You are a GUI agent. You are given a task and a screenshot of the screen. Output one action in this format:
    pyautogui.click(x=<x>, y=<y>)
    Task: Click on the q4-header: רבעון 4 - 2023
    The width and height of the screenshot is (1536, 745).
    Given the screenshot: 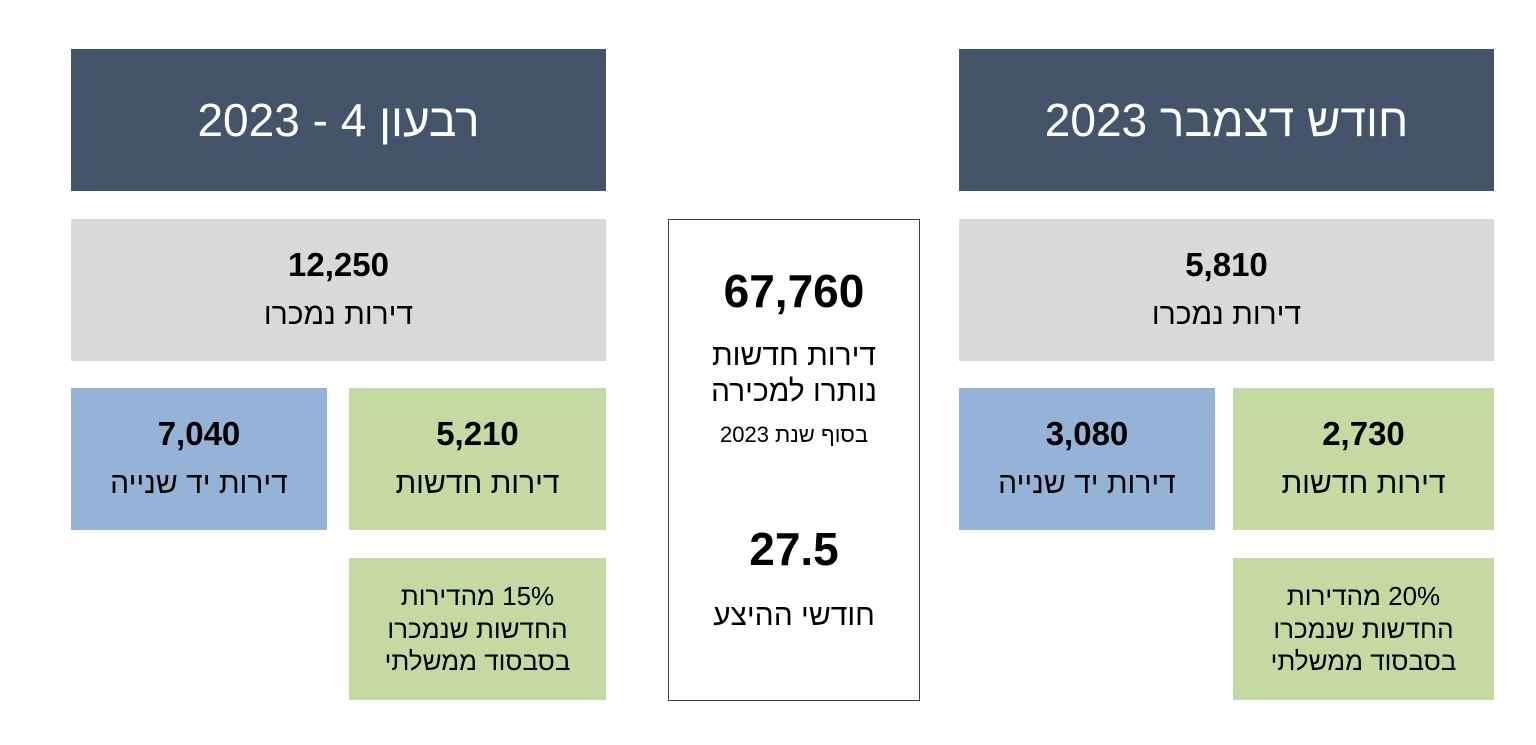 What is the action you would take?
    pyautogui.click(x=338, y=120)
    